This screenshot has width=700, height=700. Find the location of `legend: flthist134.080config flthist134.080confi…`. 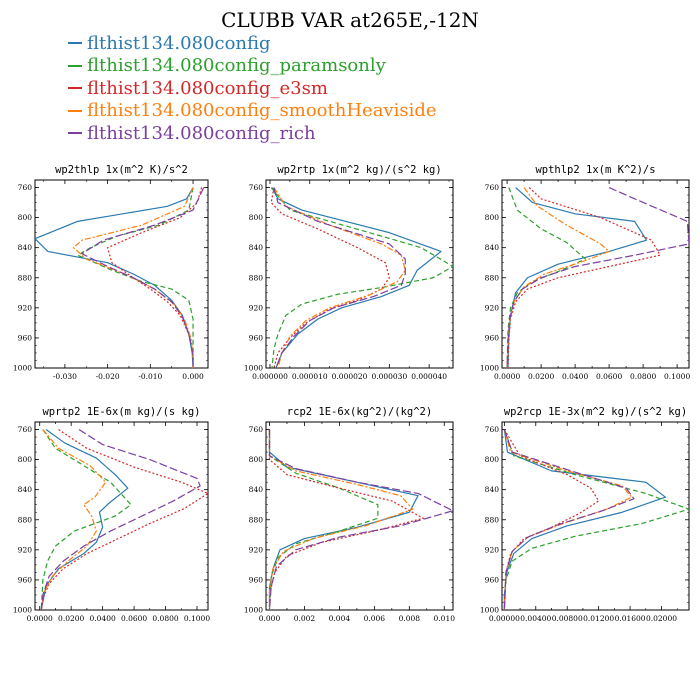

legend: flthist134.080config flthist134.080confi… is located at coordinates (252, 88).